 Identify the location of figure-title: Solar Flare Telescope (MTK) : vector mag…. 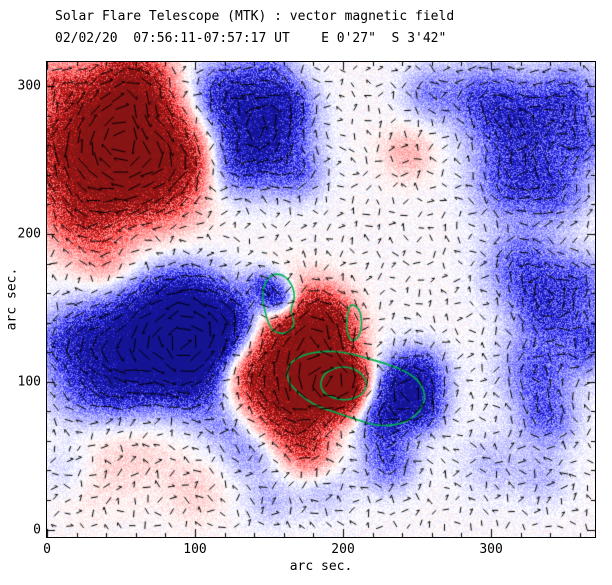
(255, 16).